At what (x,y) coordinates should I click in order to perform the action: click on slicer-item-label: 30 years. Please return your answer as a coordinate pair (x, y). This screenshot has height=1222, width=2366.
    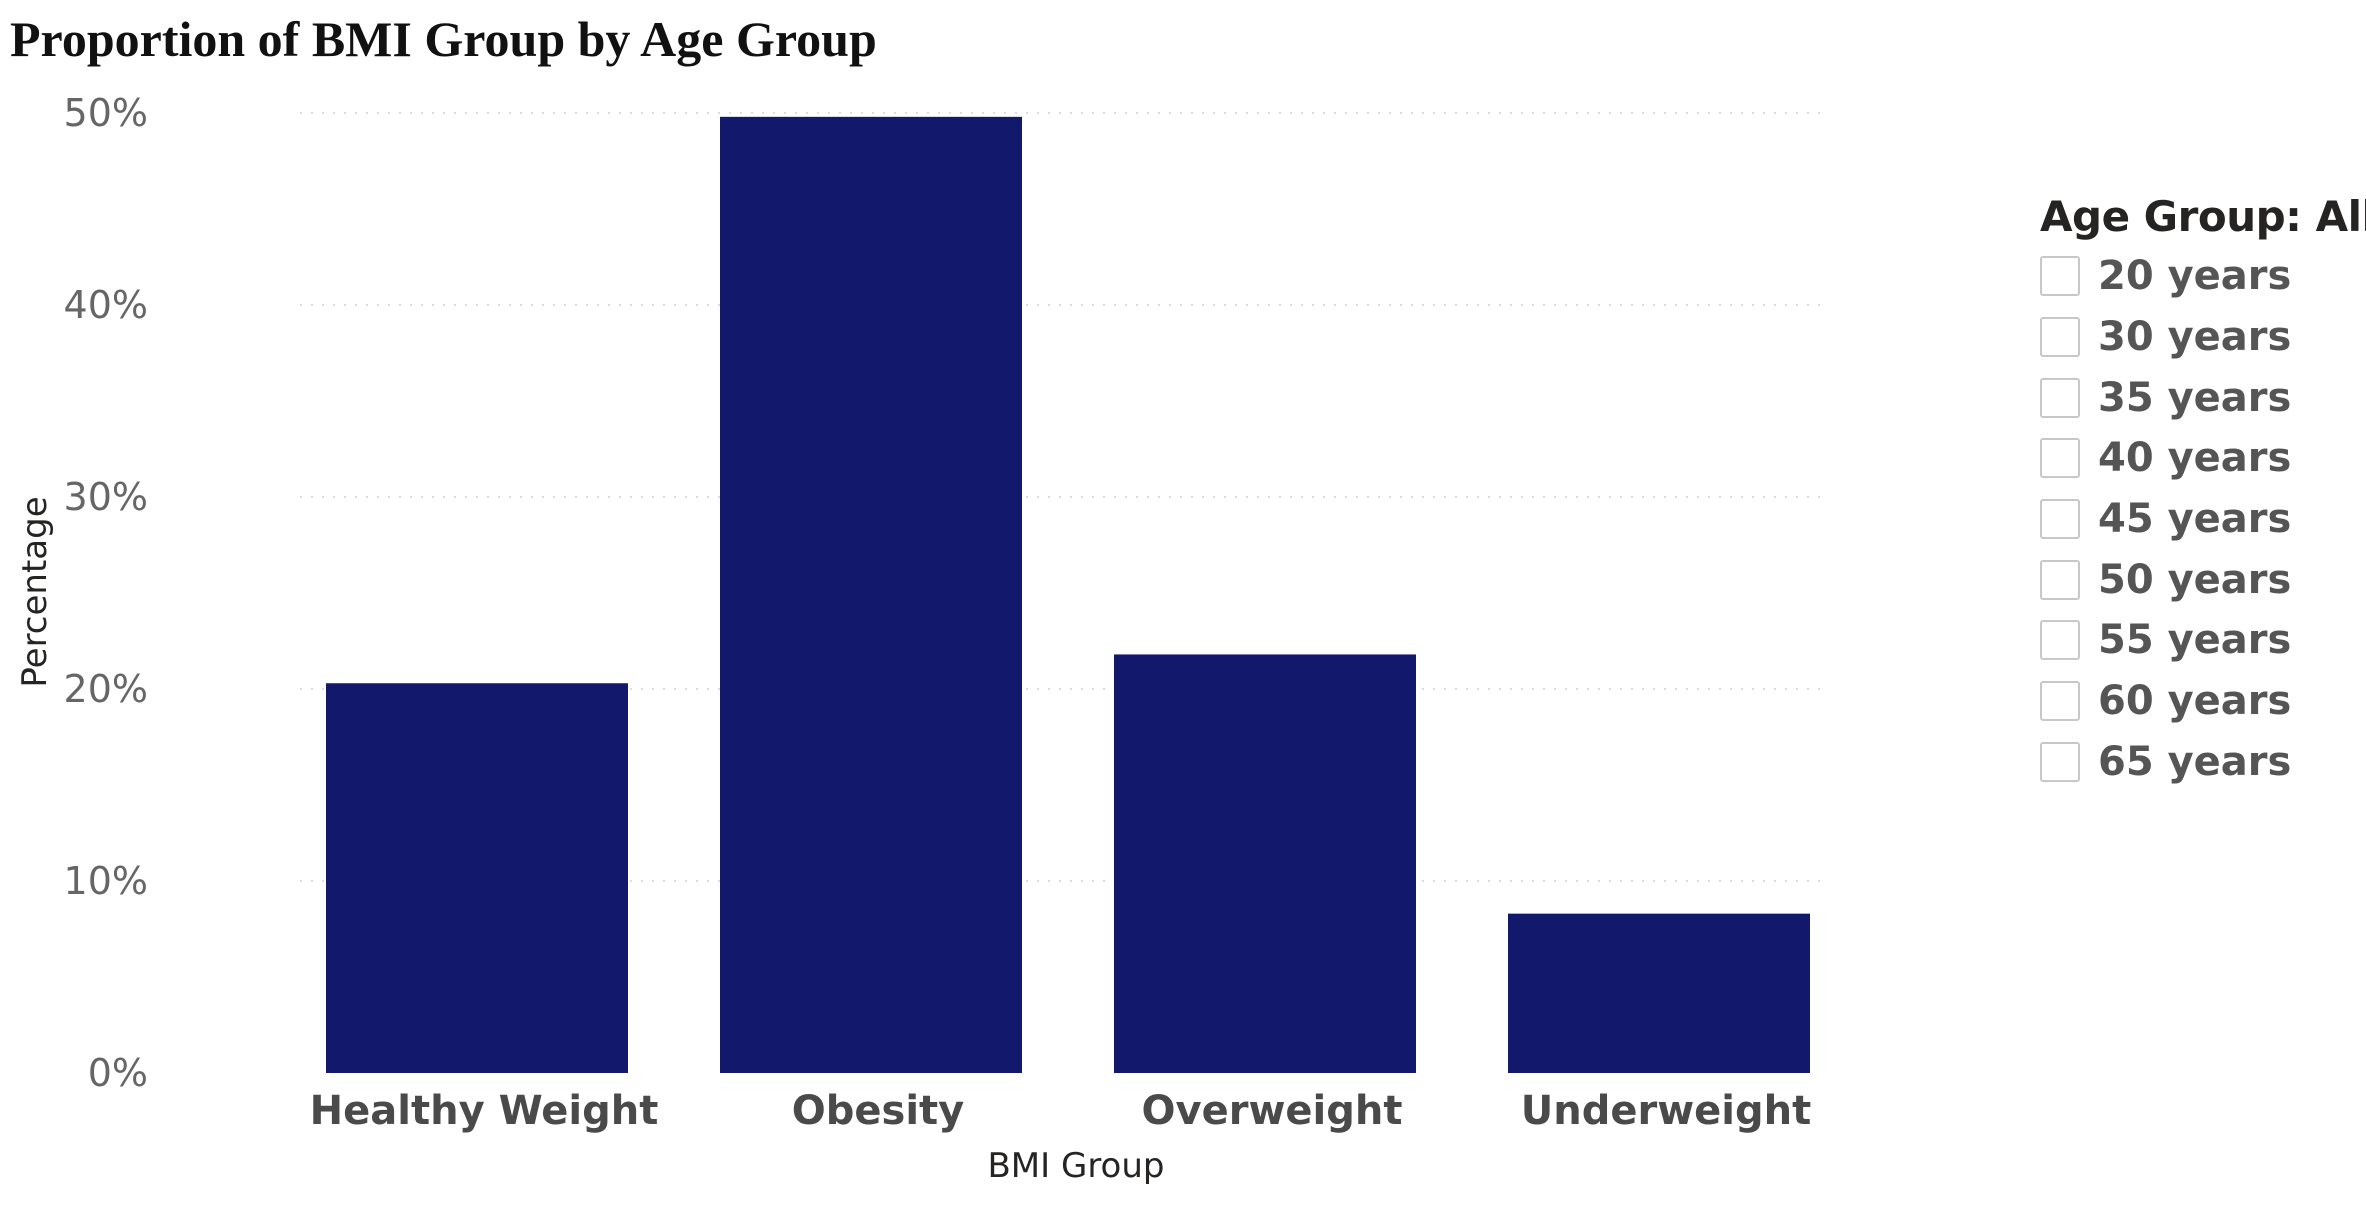
    Looking at the image, I should click on (2195, 337).